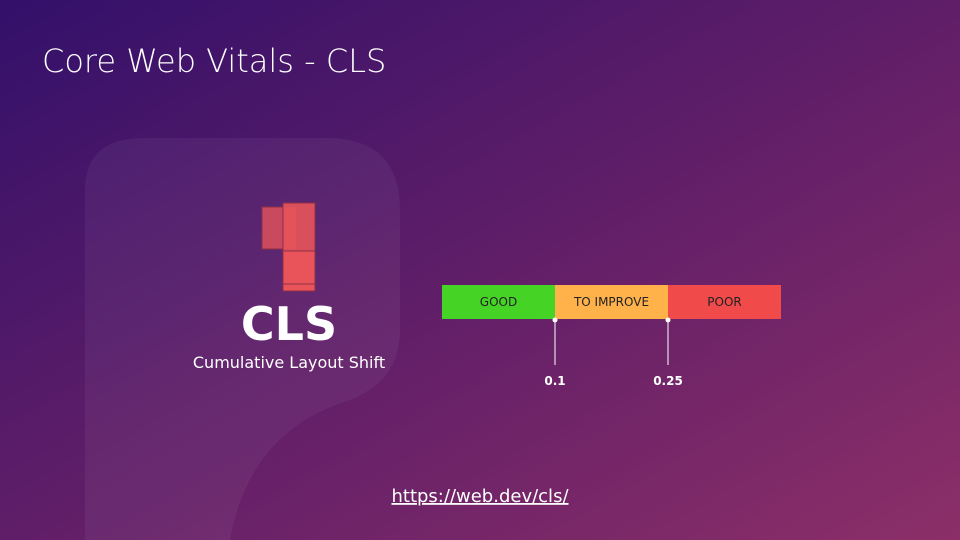 This screenshot has width=960, height=540. What do you see at coordinates (289, 362) in the screenshot?
I see `metric-name: Cumulative Layout Shift` at bounding box center [289, 362].